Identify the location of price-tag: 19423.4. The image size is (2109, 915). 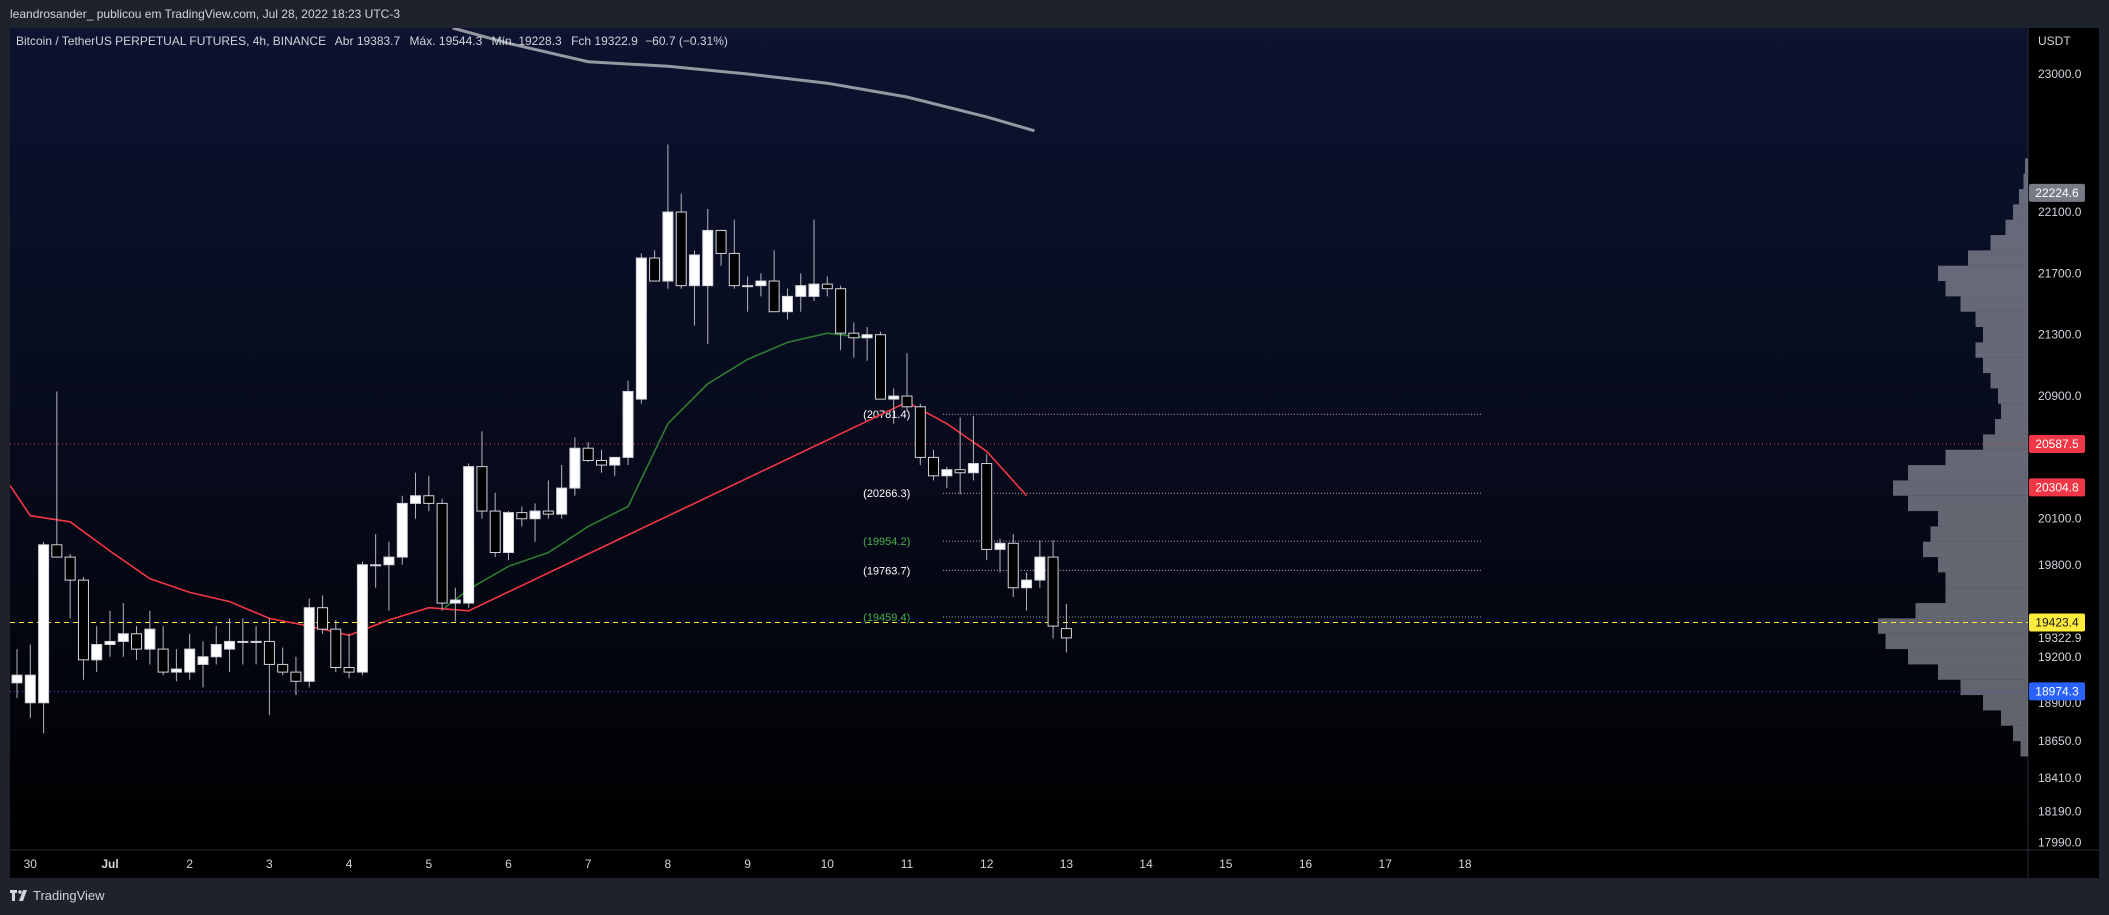
(2057, 622).